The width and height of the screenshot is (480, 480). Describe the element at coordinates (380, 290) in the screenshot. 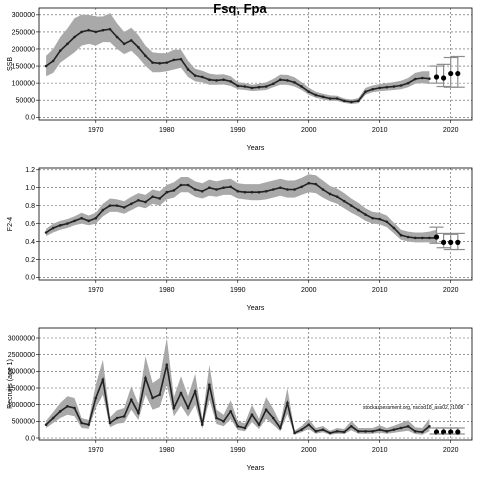

I see `x-tick-label: 2010` at that location.